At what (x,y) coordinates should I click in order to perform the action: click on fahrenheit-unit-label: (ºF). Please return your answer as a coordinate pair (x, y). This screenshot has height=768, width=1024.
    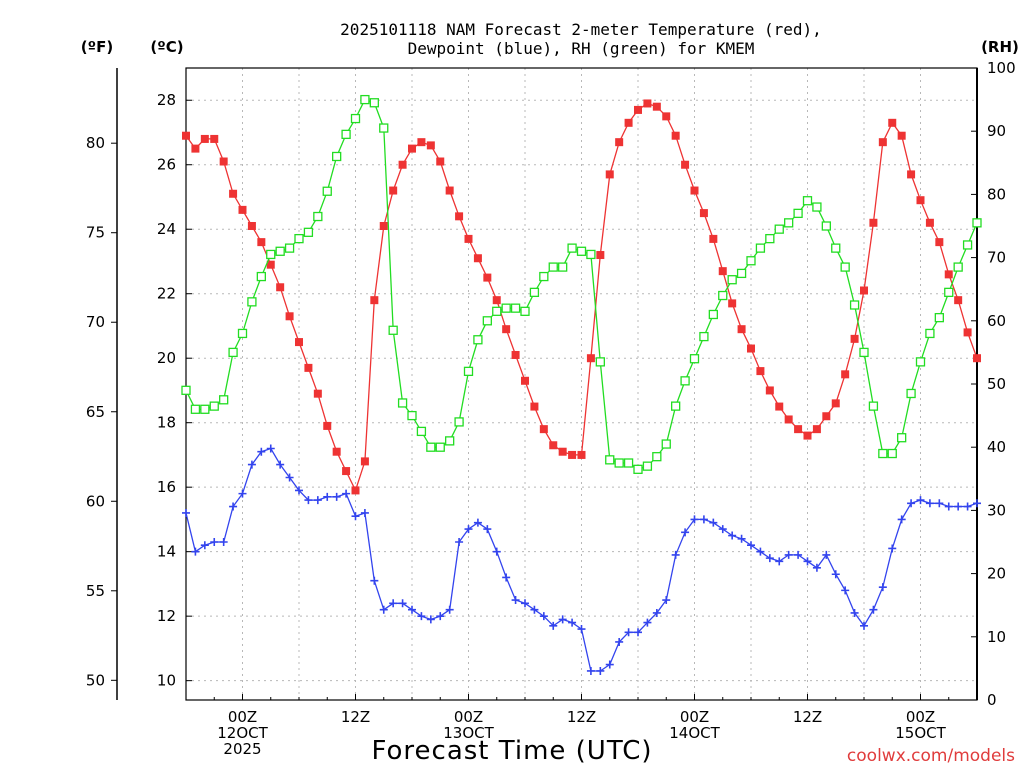
    Looking at the image, I should click on (97, 47).